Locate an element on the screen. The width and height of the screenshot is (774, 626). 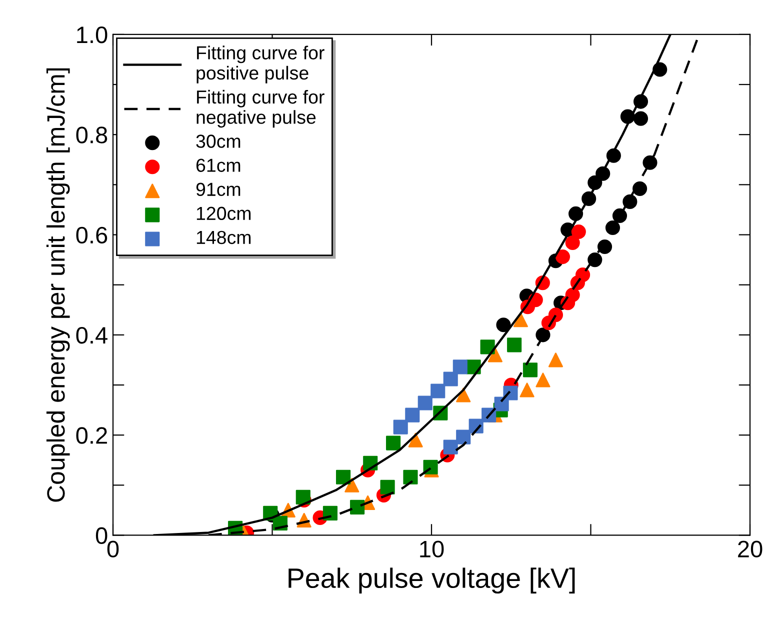
x-tick-label: 20 is located at coordinates (750, 549).